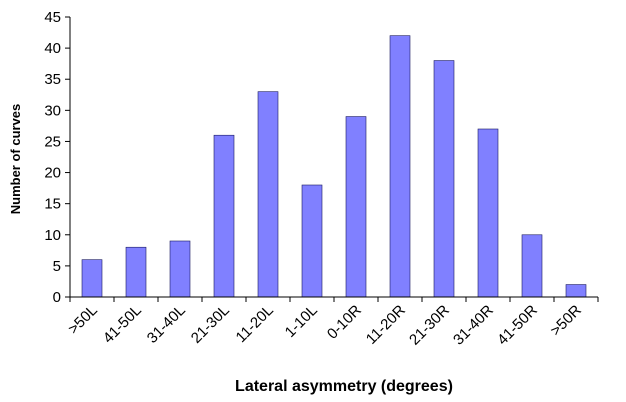 The image size is (626, 402). Describe the element at coordinates (255, 324) in the screenshot. I see `x-tick-label: 11-20L` at that location.